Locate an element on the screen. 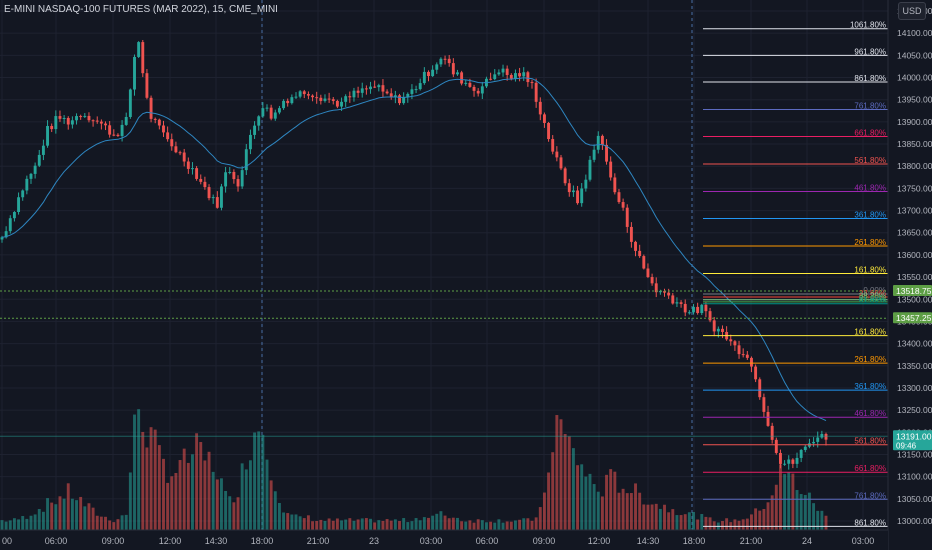  price-tick-label: 13750.00 is located at coordinates (914, 188).